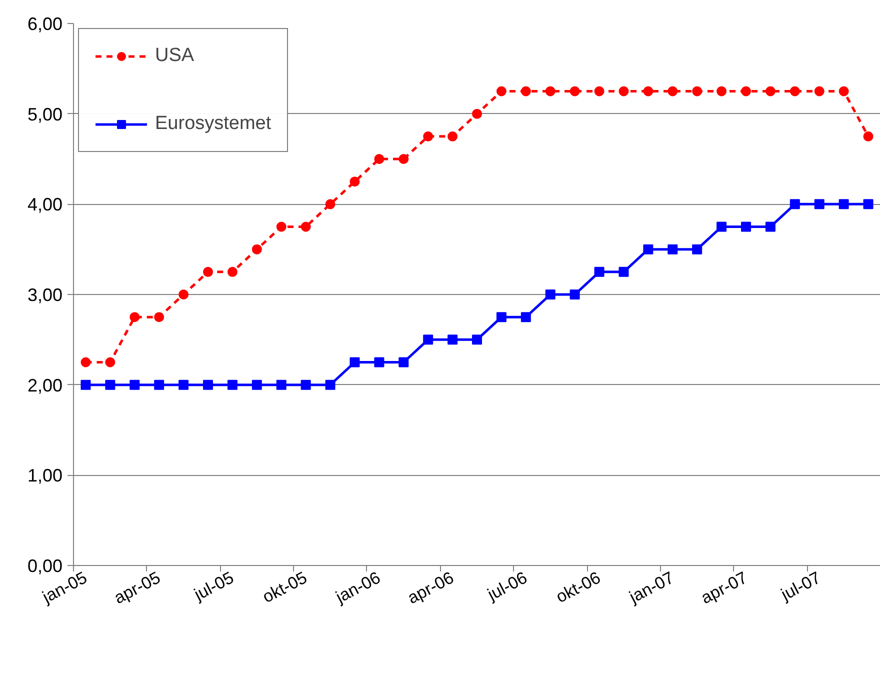 This screenshot has height=673, width=880. What do you see at coordinates (45, 385) in the screenshot?
I see `y-tick-label: 2,00` at bounding box center [45, 385].